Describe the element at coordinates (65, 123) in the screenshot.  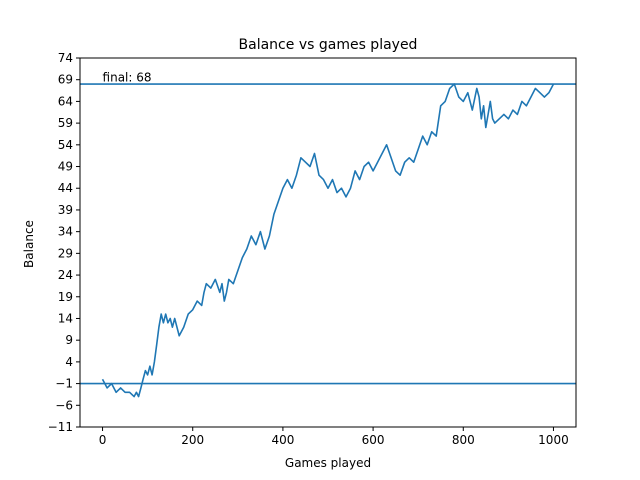
I see `y-tick-label: 59` at that location.